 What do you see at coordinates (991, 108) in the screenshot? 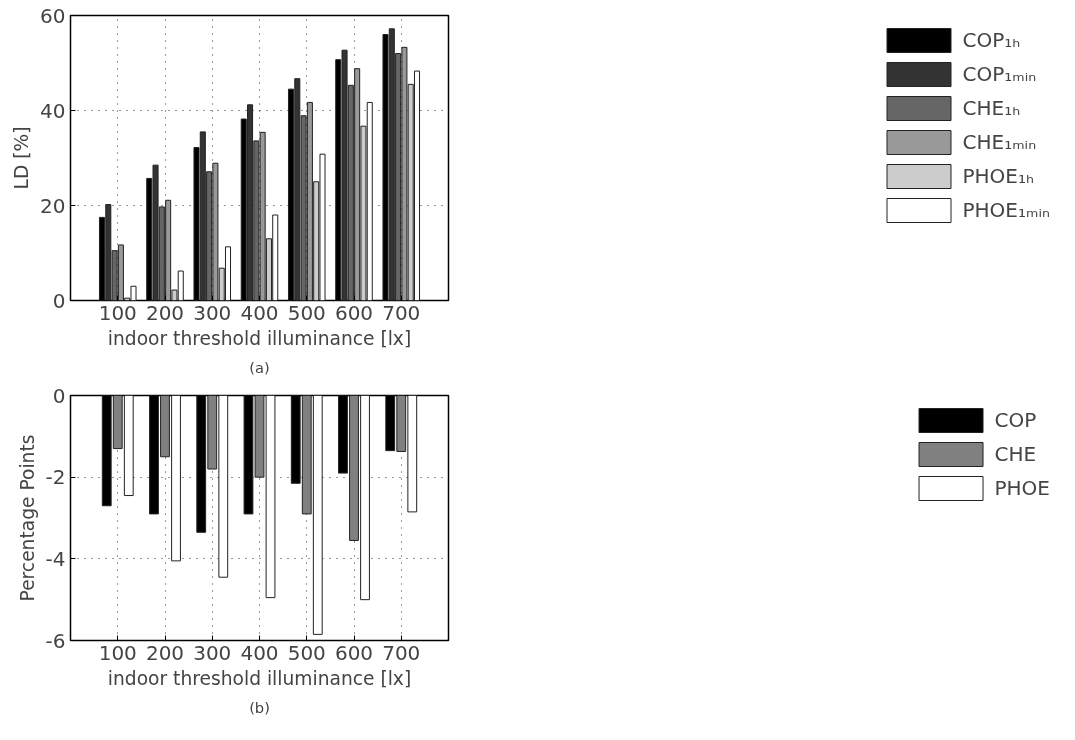
I see `legend-label: CHE₁ₕ` at bounding box center [991, 108].